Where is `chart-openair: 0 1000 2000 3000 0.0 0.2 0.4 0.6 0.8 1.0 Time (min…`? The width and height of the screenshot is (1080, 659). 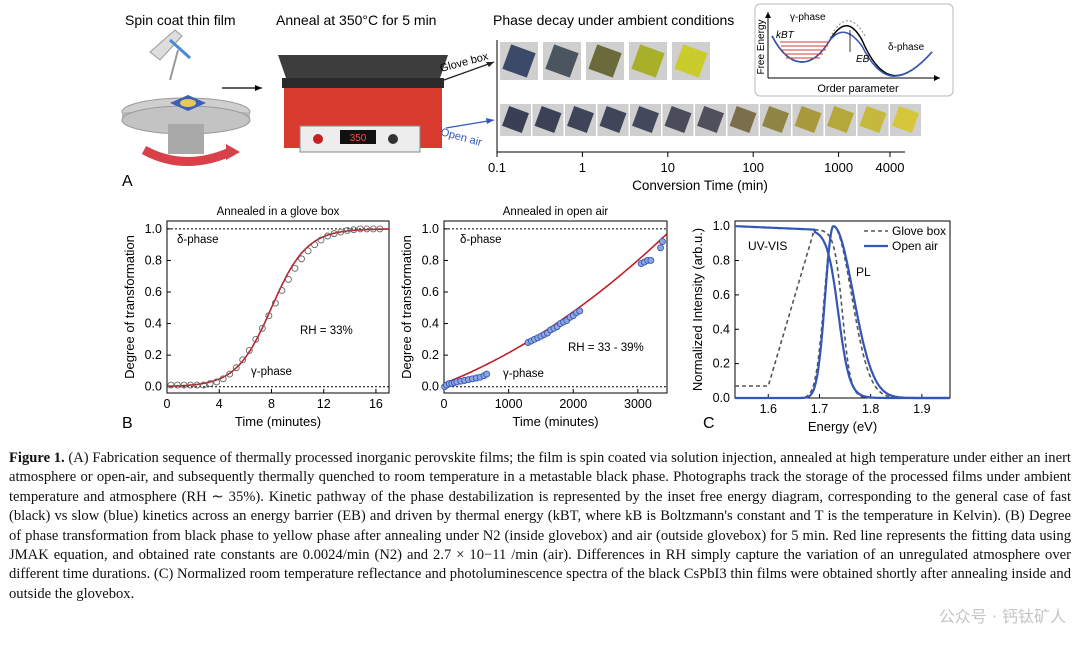
chart-openair: 0 1000 2000 3000 0.0 0.2 0.4 0.6 0.8 1.0 Time (min… is located at coordinates (533, 317).